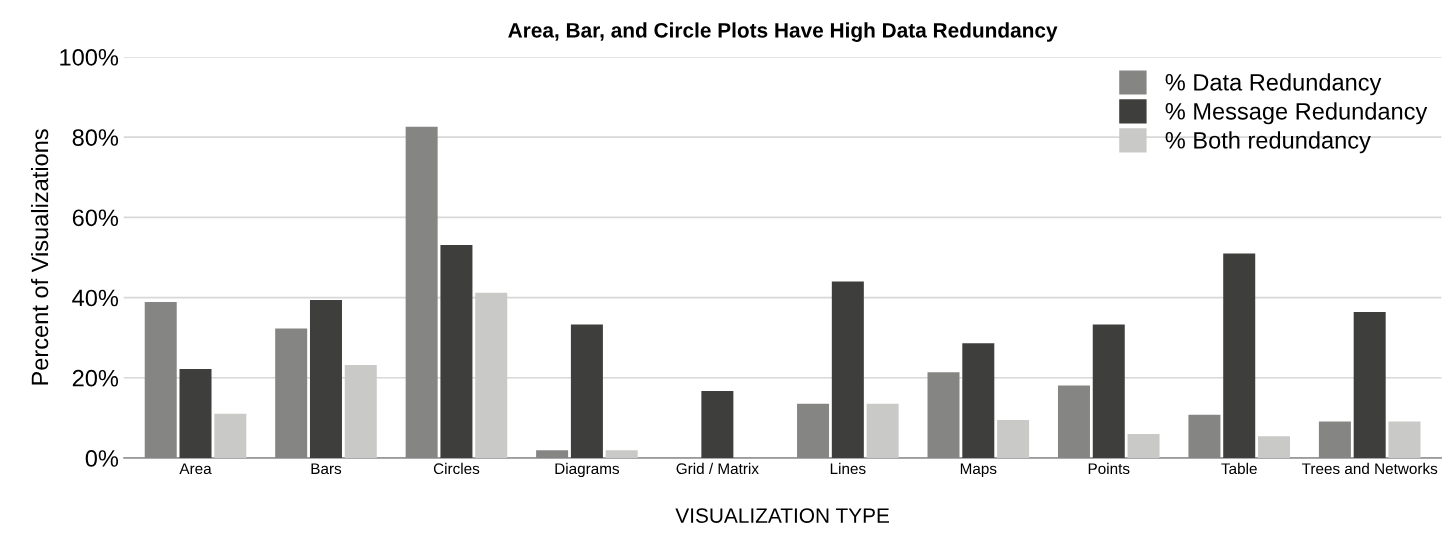 This screenshot has width=1456, height=542. Describe the element at coordinates (326, 469) in the screenshot. I see `x-tick-label: Bars` at that location.